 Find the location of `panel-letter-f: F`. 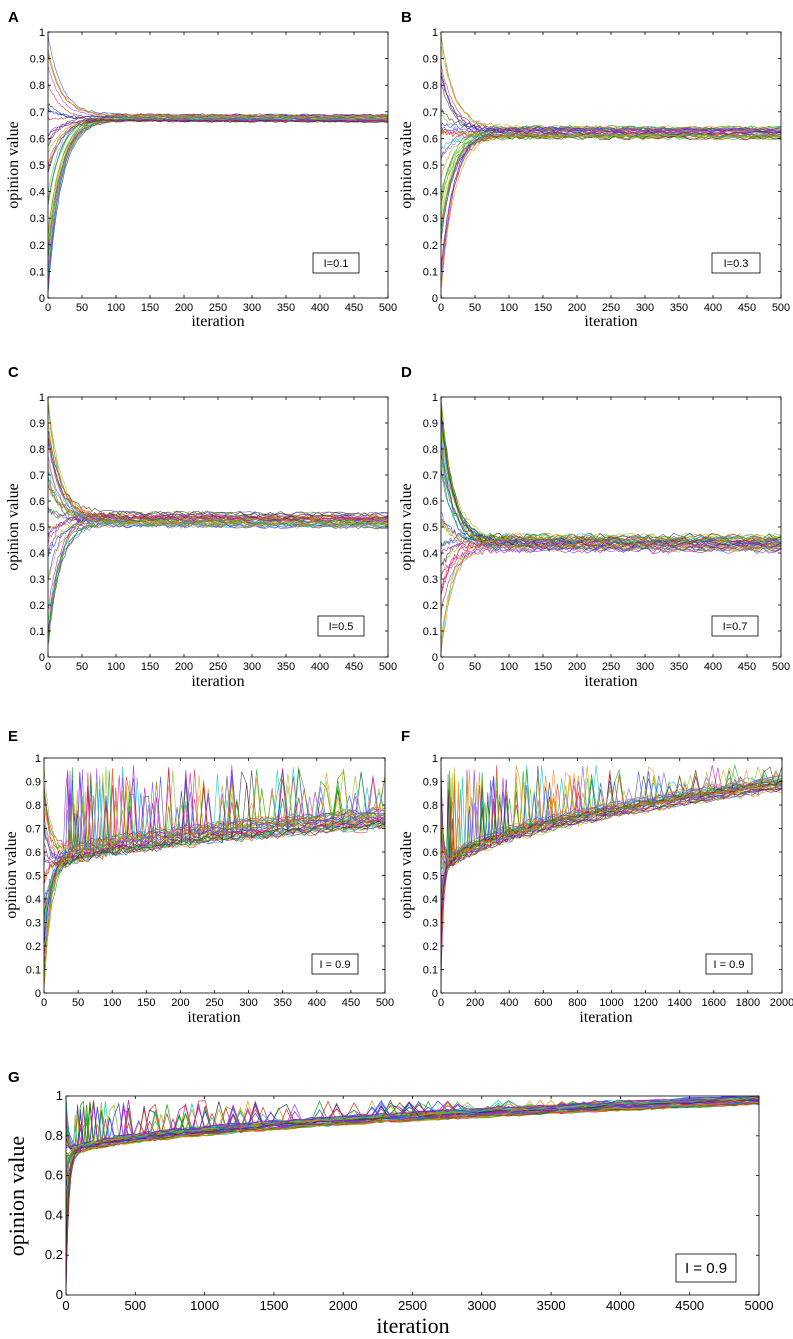

panel-letter-f: F is located at coordinates (405, 736).